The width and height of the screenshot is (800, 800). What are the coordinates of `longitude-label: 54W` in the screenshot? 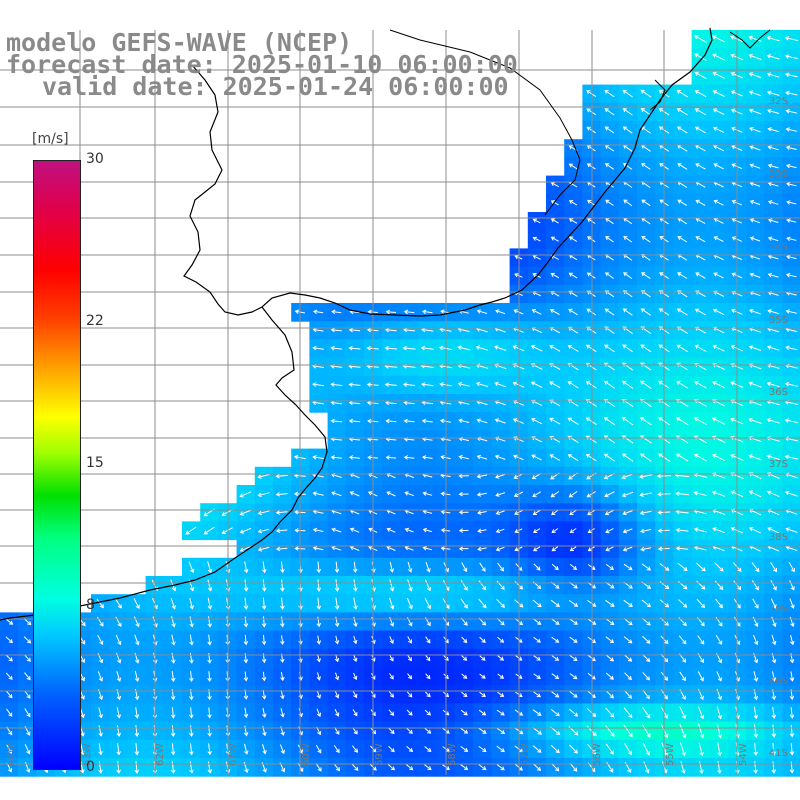 It's located at (743, 754).